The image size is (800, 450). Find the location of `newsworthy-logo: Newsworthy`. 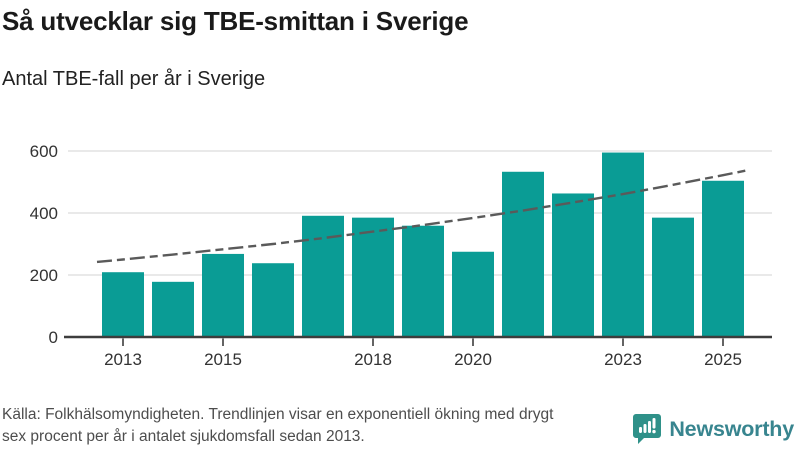

newsworthy-logo: Newsworthy is located at coordinates (713, 429).